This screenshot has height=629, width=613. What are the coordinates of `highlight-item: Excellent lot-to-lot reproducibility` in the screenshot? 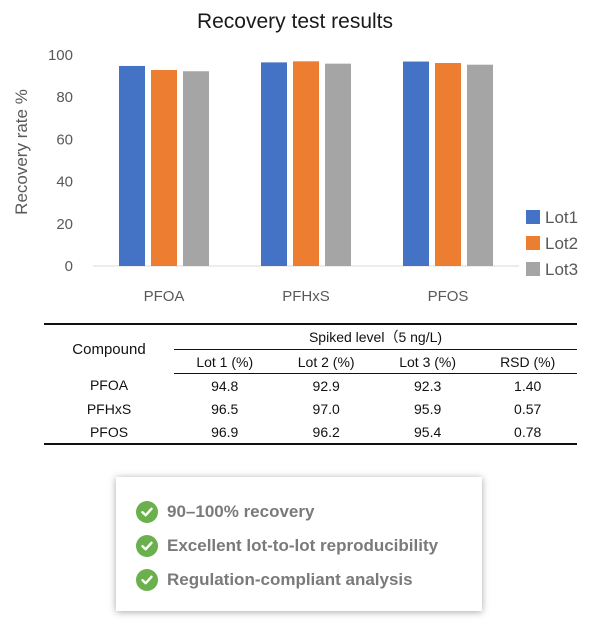 It's located at (299, 546).